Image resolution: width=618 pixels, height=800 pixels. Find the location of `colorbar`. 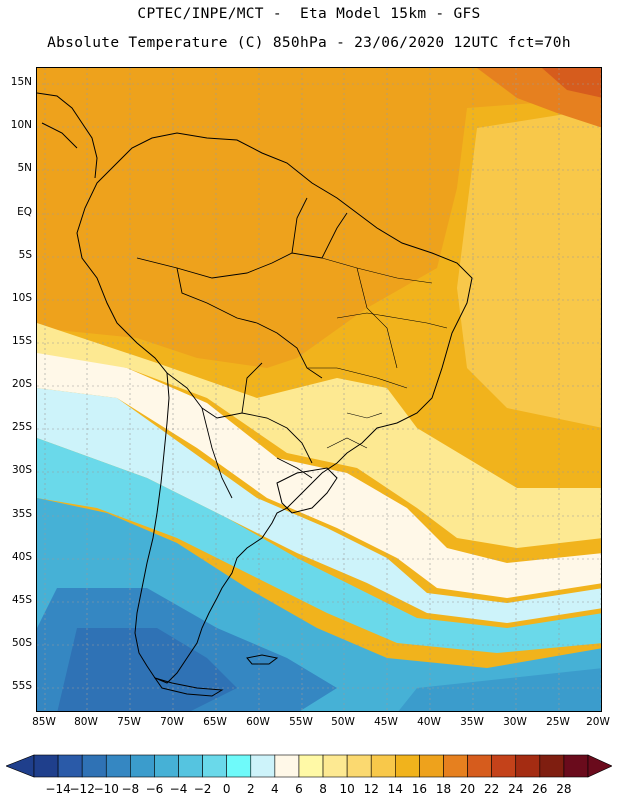

colorbar is located at coordinates (309, 766).